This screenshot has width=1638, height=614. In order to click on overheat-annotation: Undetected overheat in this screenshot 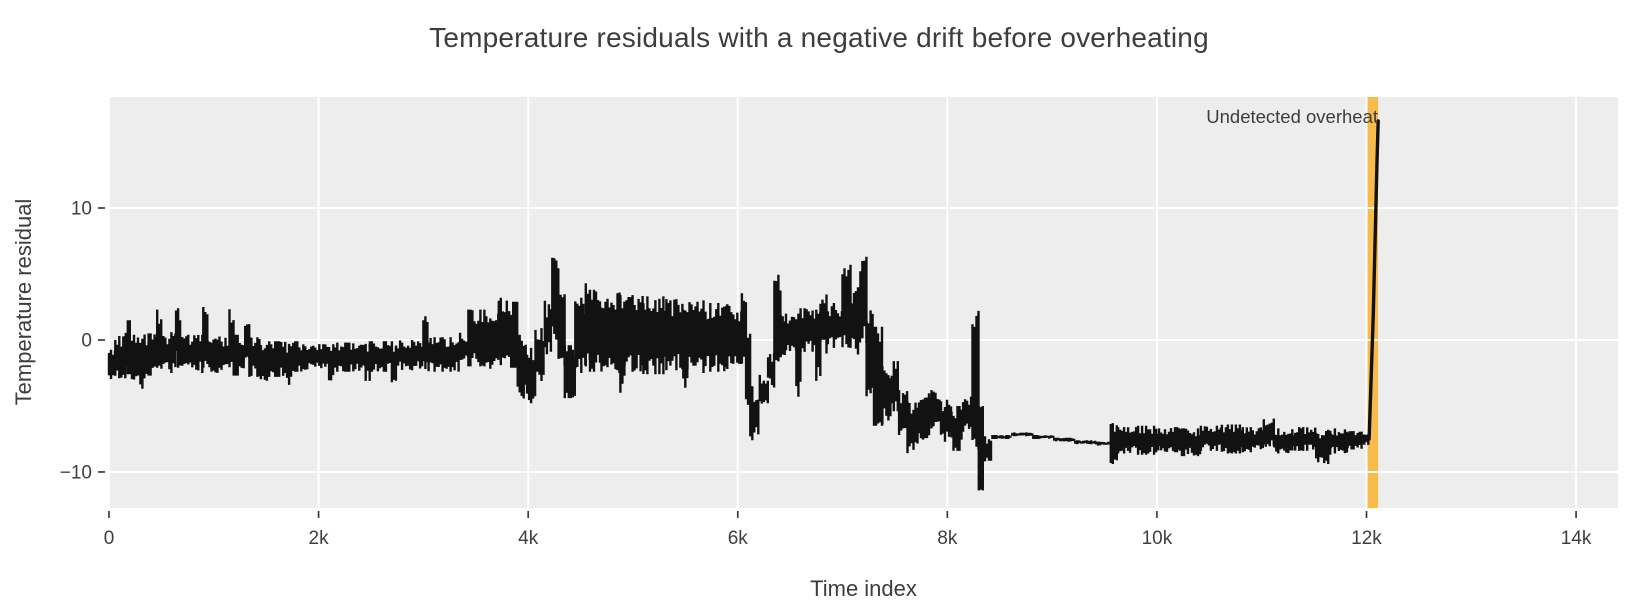, I will do `click(1292, 116)`.